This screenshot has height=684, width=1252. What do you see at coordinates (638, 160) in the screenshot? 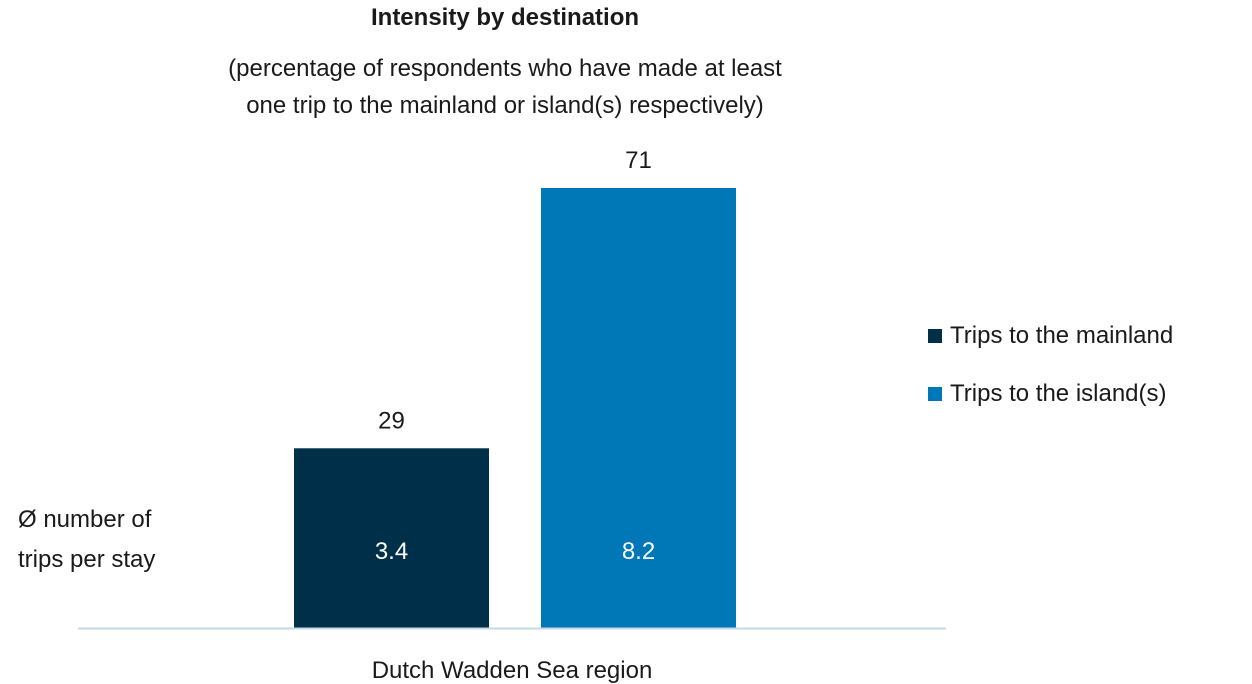
I see `value-label-islands: 71` at bounding box center [638, 160].